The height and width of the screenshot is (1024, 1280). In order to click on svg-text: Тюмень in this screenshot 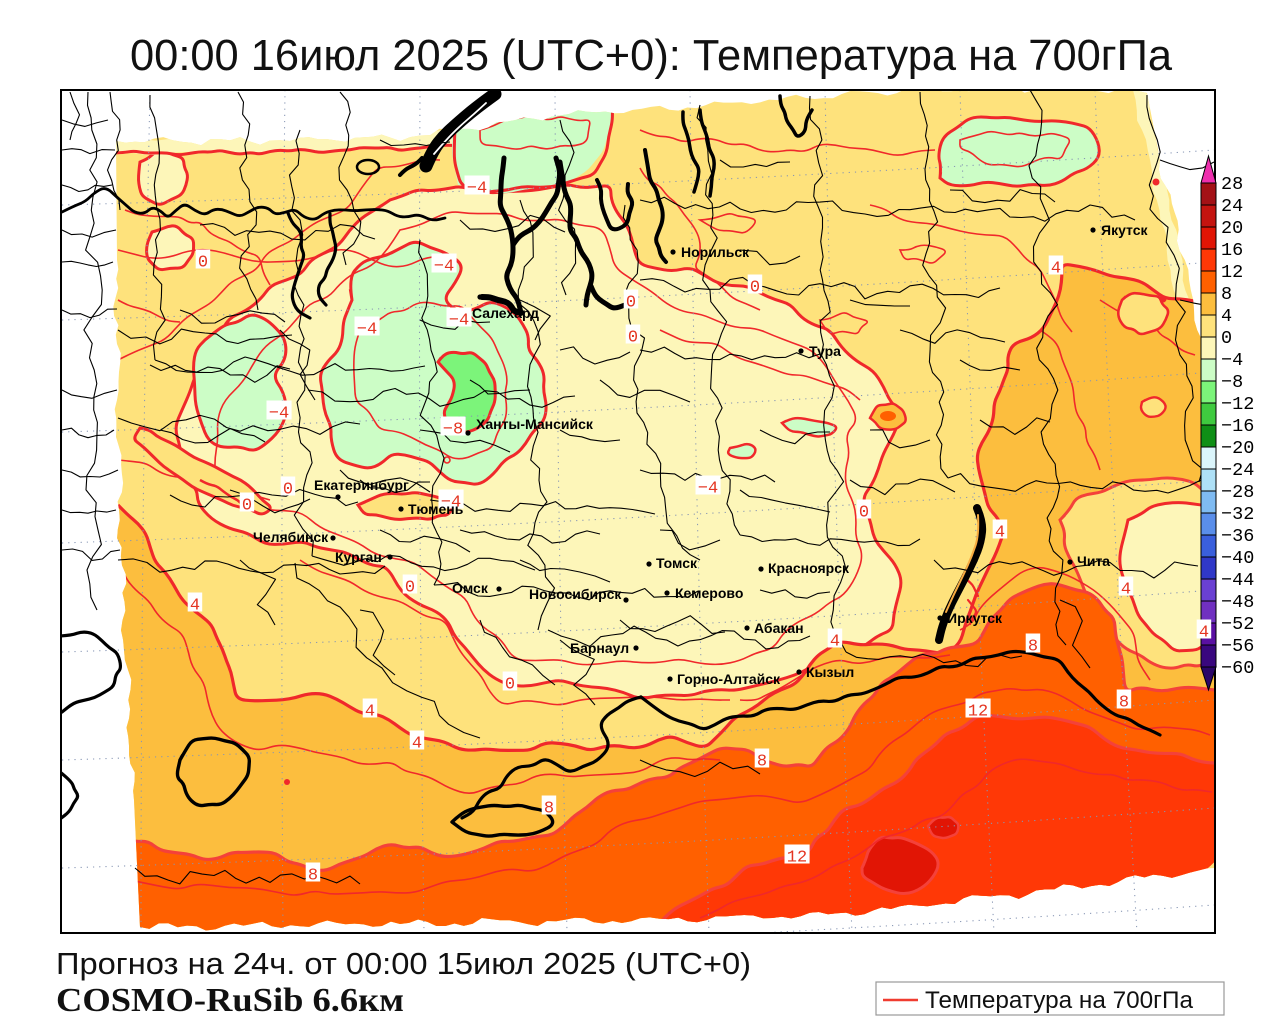, I will do `click(436, 509)`.